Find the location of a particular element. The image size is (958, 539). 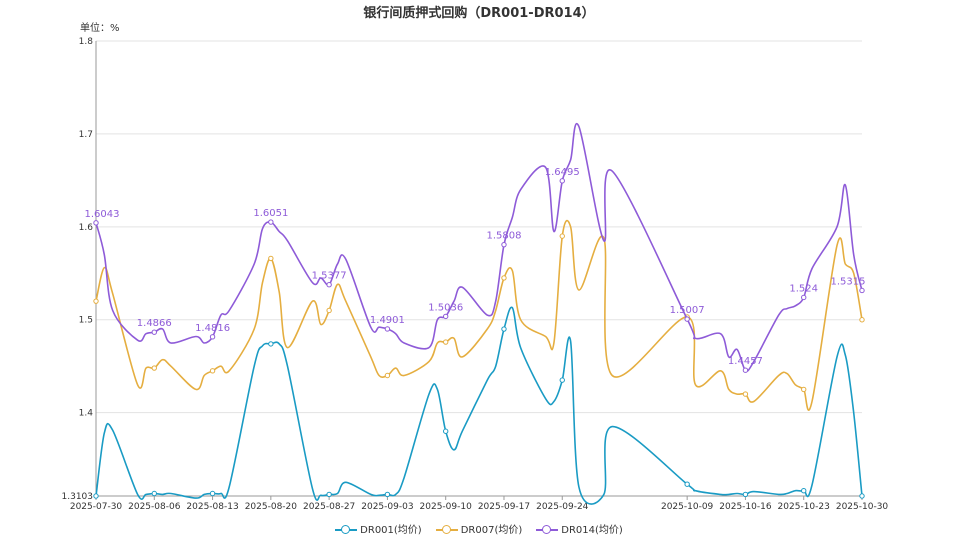

y-tick-label: 1.7 is located at coordinates (86, 135).